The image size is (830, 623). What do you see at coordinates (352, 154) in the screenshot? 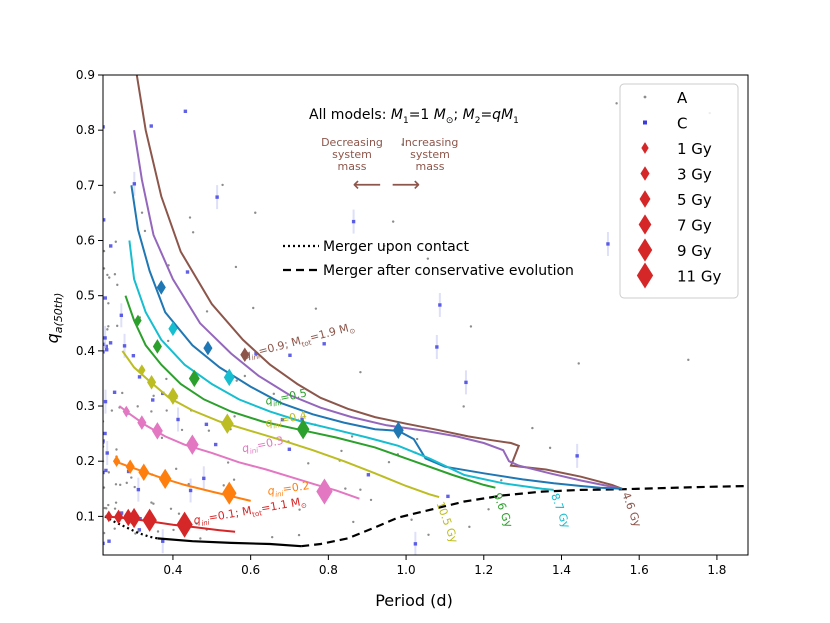
I see `left-arrow-line-2: system` at bounding box center [352, 154].